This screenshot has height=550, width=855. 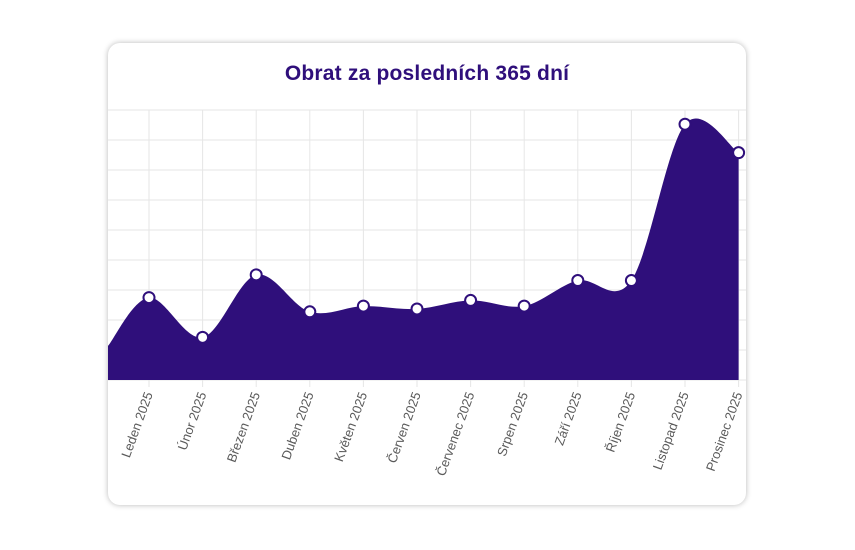 What do you see at coordinates (512, 424) in the screenshot?
I see `x-tick-label: Srpen 2025` at bounding box center [512, 424].